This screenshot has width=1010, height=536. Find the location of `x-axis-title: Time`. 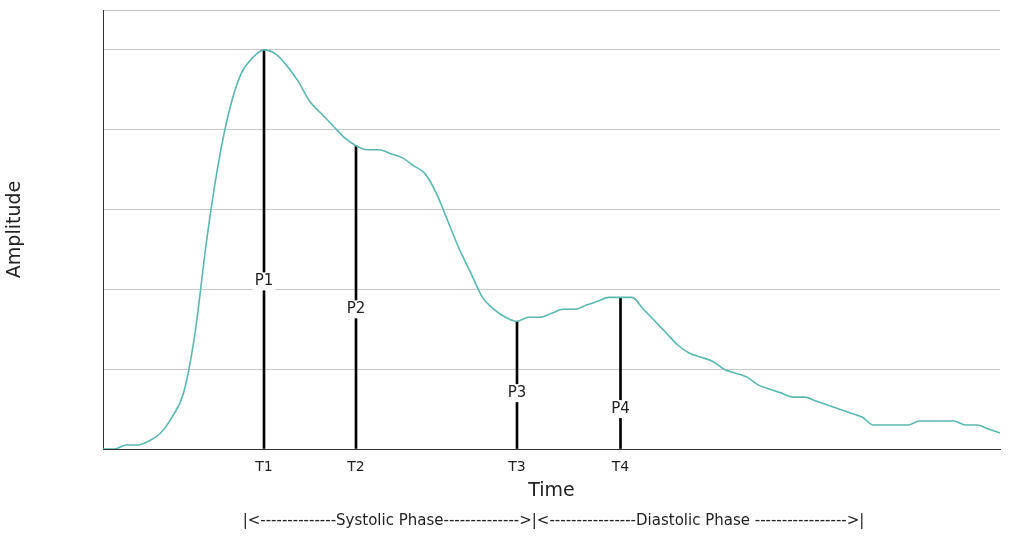

x-axis-title: Time is located at coordinates (551, 488).